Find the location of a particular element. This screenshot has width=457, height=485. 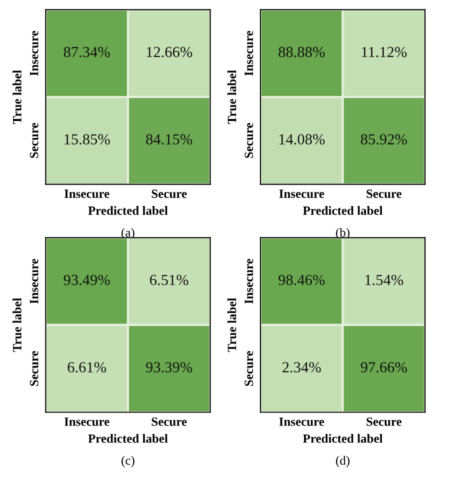

data-label: 93.49% is located at coordinates (87, 280).